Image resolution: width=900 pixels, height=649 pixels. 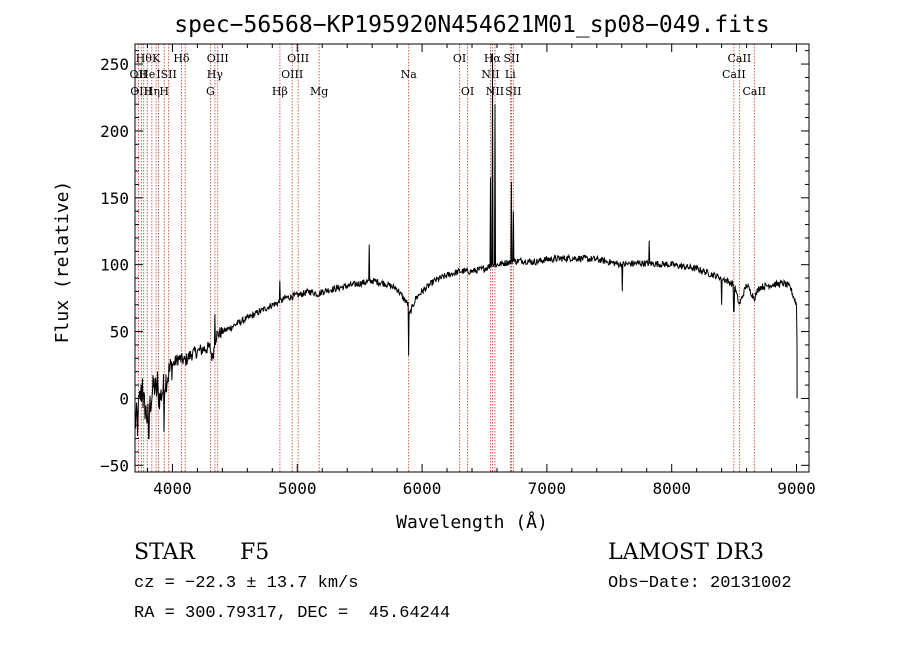 I want to click on y-tick-label: 0, so click(x=124, y=398).